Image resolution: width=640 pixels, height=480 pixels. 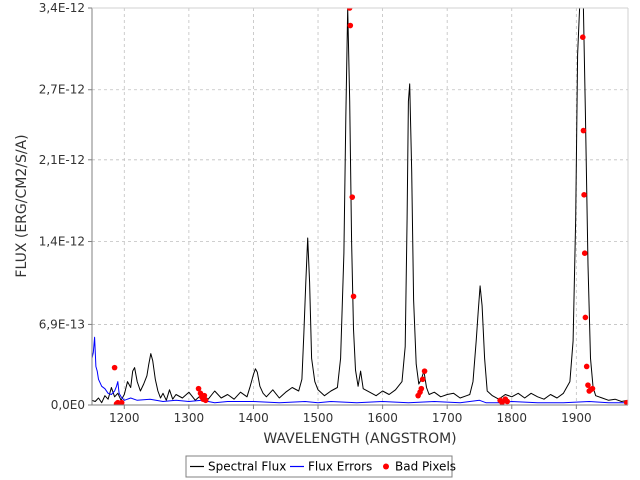 I want to click on legend-label: Bad Pixels, so click(x=425, y=467).